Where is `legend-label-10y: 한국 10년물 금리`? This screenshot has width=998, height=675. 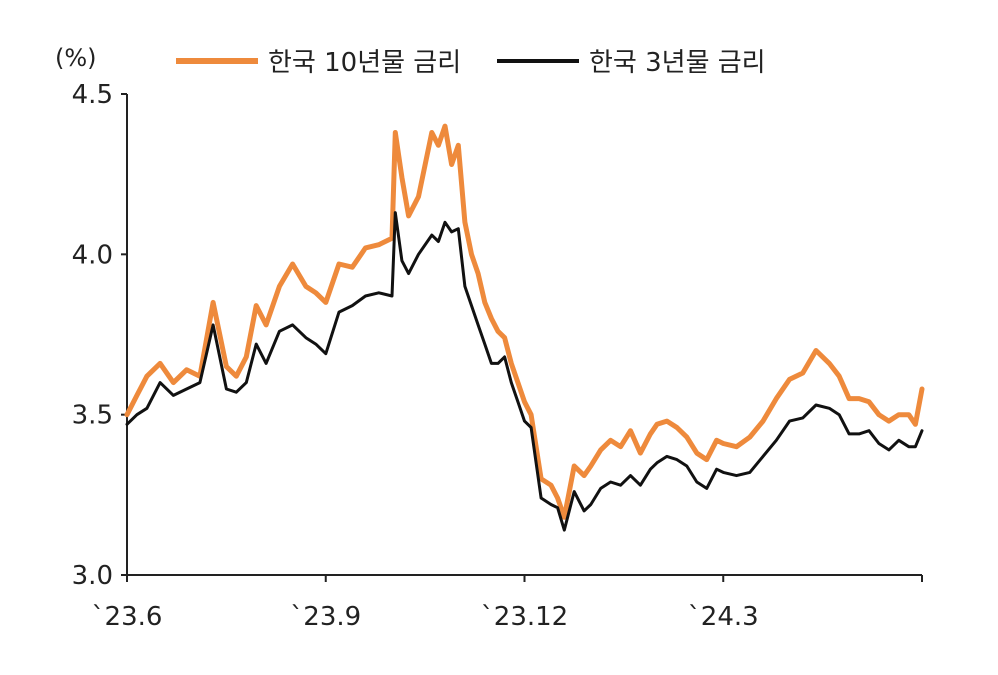 legend-label-10y: 한국 10년물 금리 is located at coordinates (364, 63).